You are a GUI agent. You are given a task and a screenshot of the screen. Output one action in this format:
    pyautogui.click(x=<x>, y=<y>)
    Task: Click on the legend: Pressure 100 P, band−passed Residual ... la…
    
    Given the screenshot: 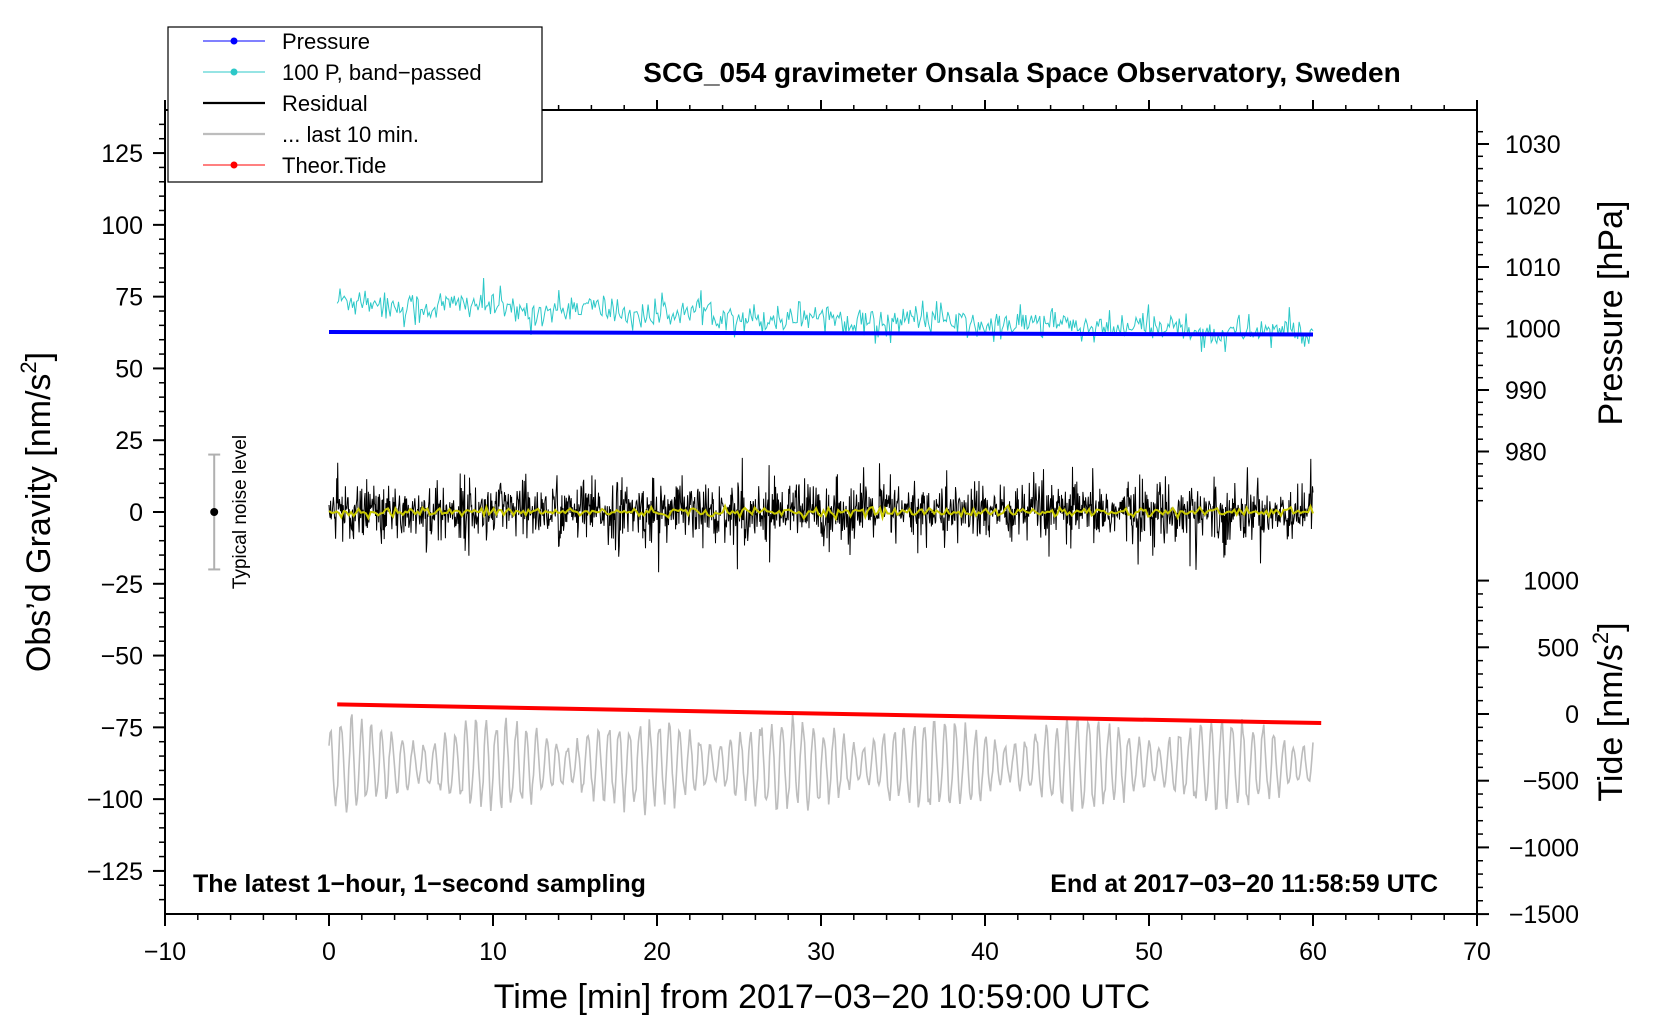 What is the action you would take?
    pyautogui.click(x=355, y=104)
    